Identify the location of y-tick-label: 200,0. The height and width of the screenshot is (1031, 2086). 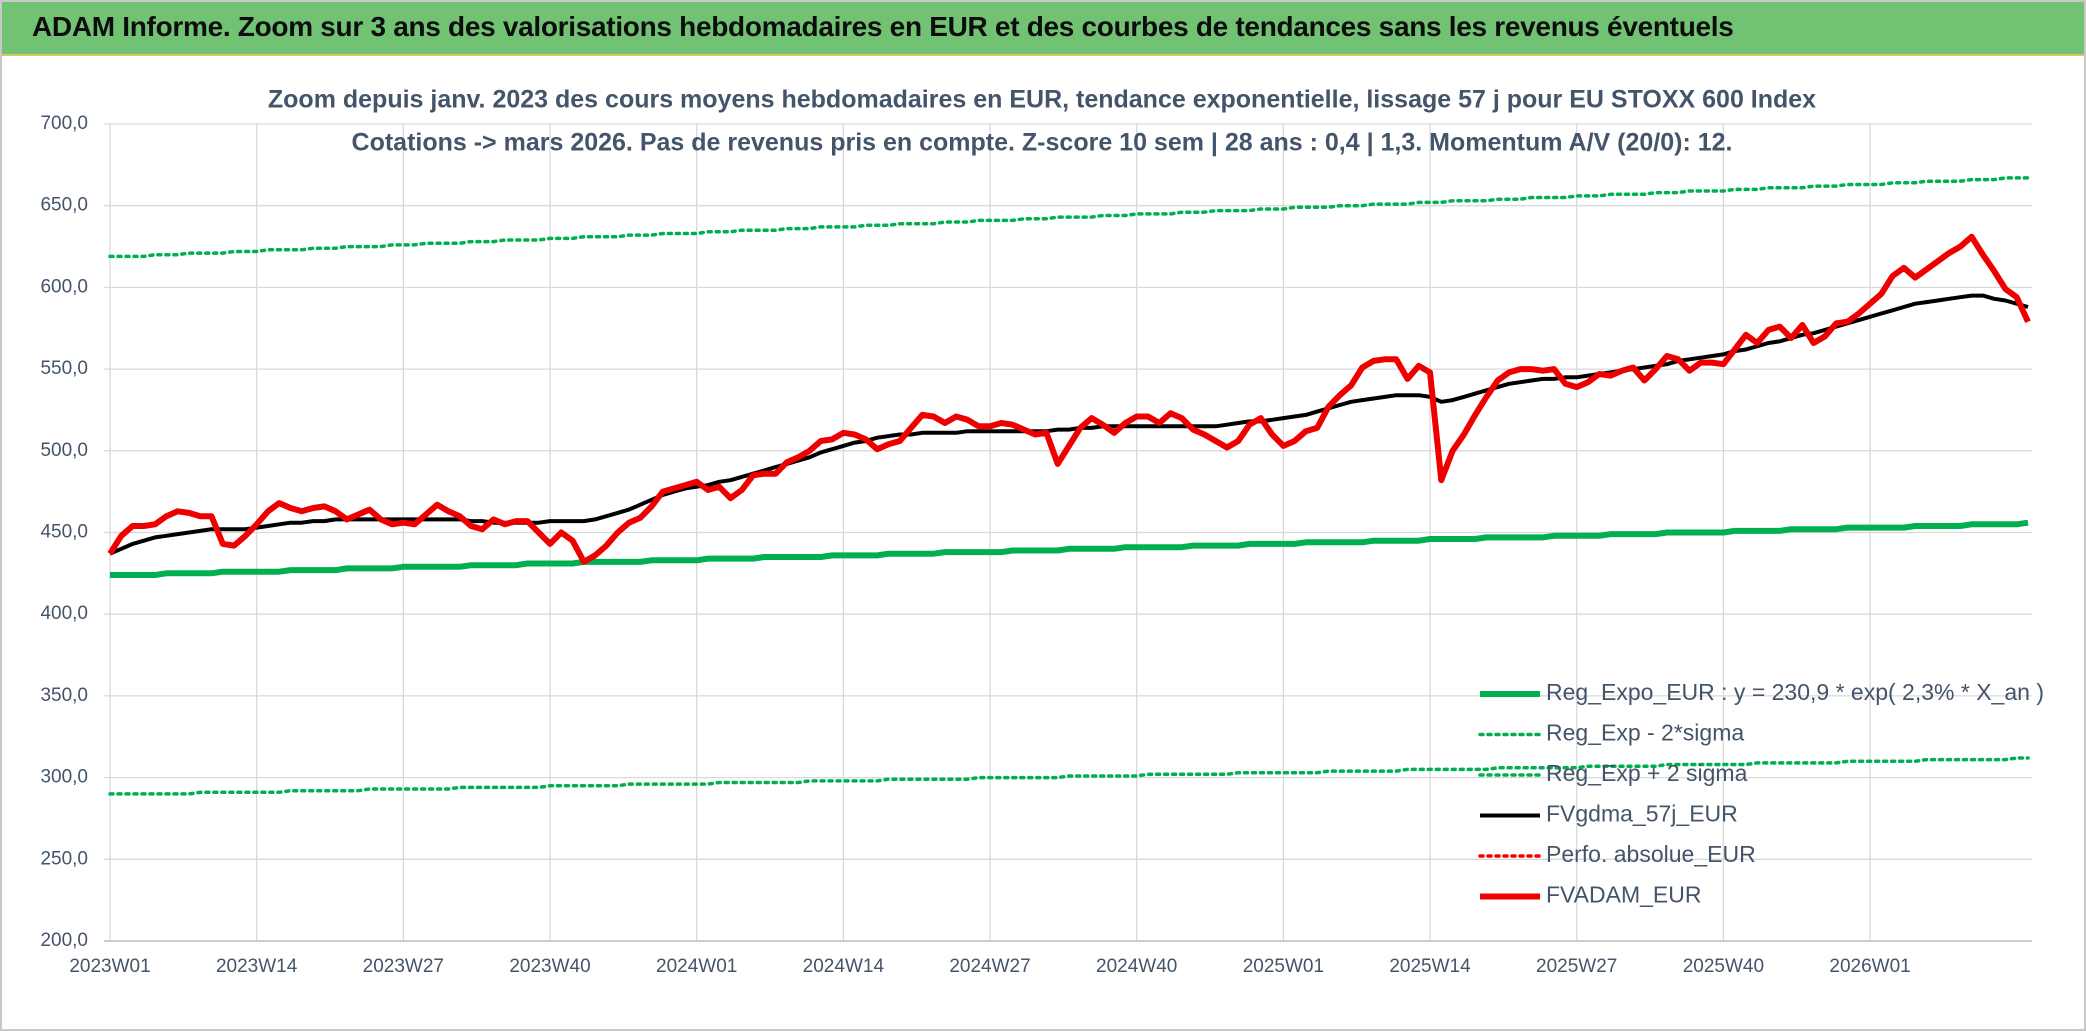
(64, 940).